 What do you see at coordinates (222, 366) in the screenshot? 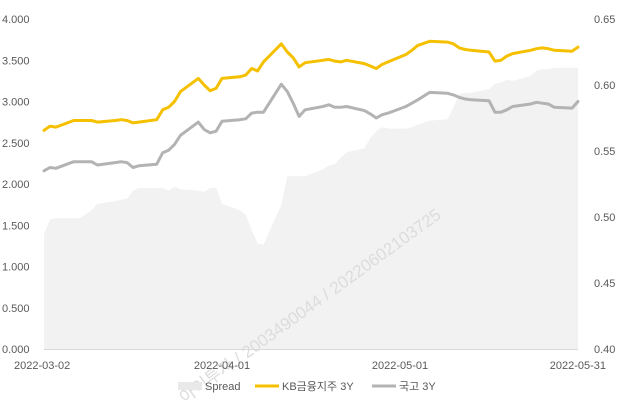
I see `x-axis-tick-label: 2022-04-01` at bounding box center [222, 366].